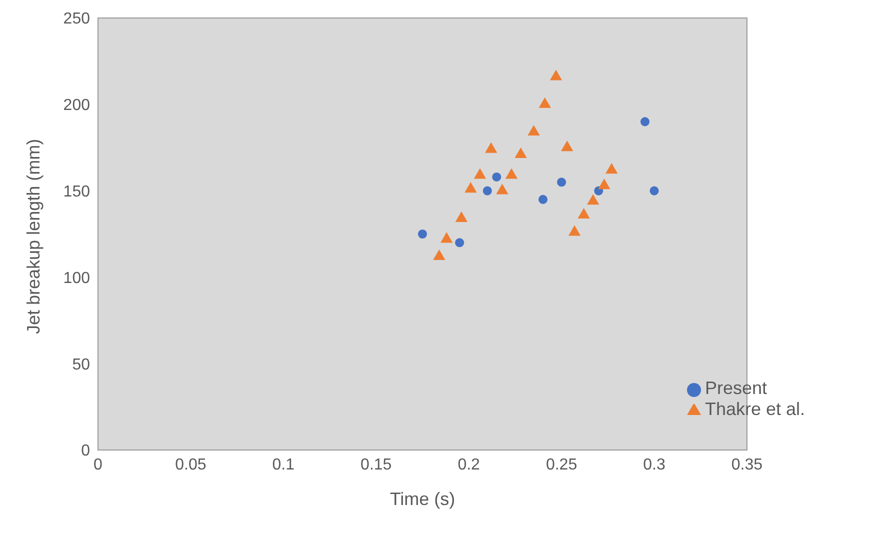 The height and width of the screenshot is (538, 893). Describe the element at coordinates (76, 19) in the screenshot. I see `y-tick-label: 250` at that location.